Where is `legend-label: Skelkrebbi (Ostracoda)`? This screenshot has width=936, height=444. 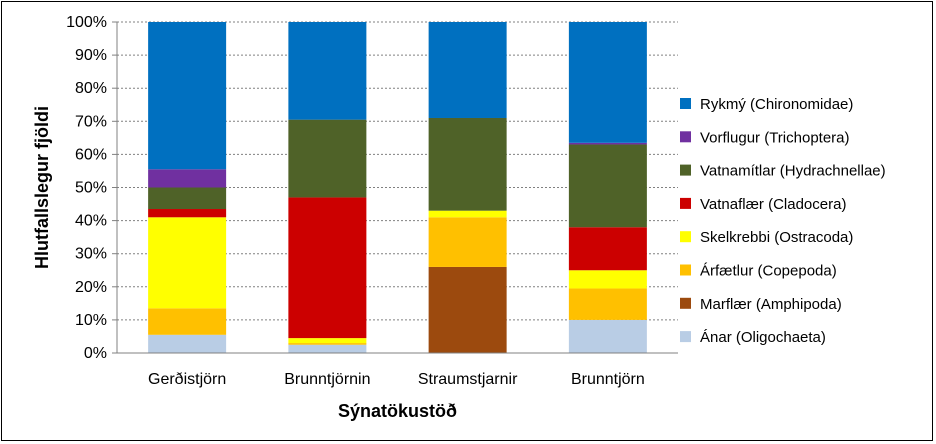 legend-label: Skelkrebbi (Ostracoda) is located at coordinates (776, 237).